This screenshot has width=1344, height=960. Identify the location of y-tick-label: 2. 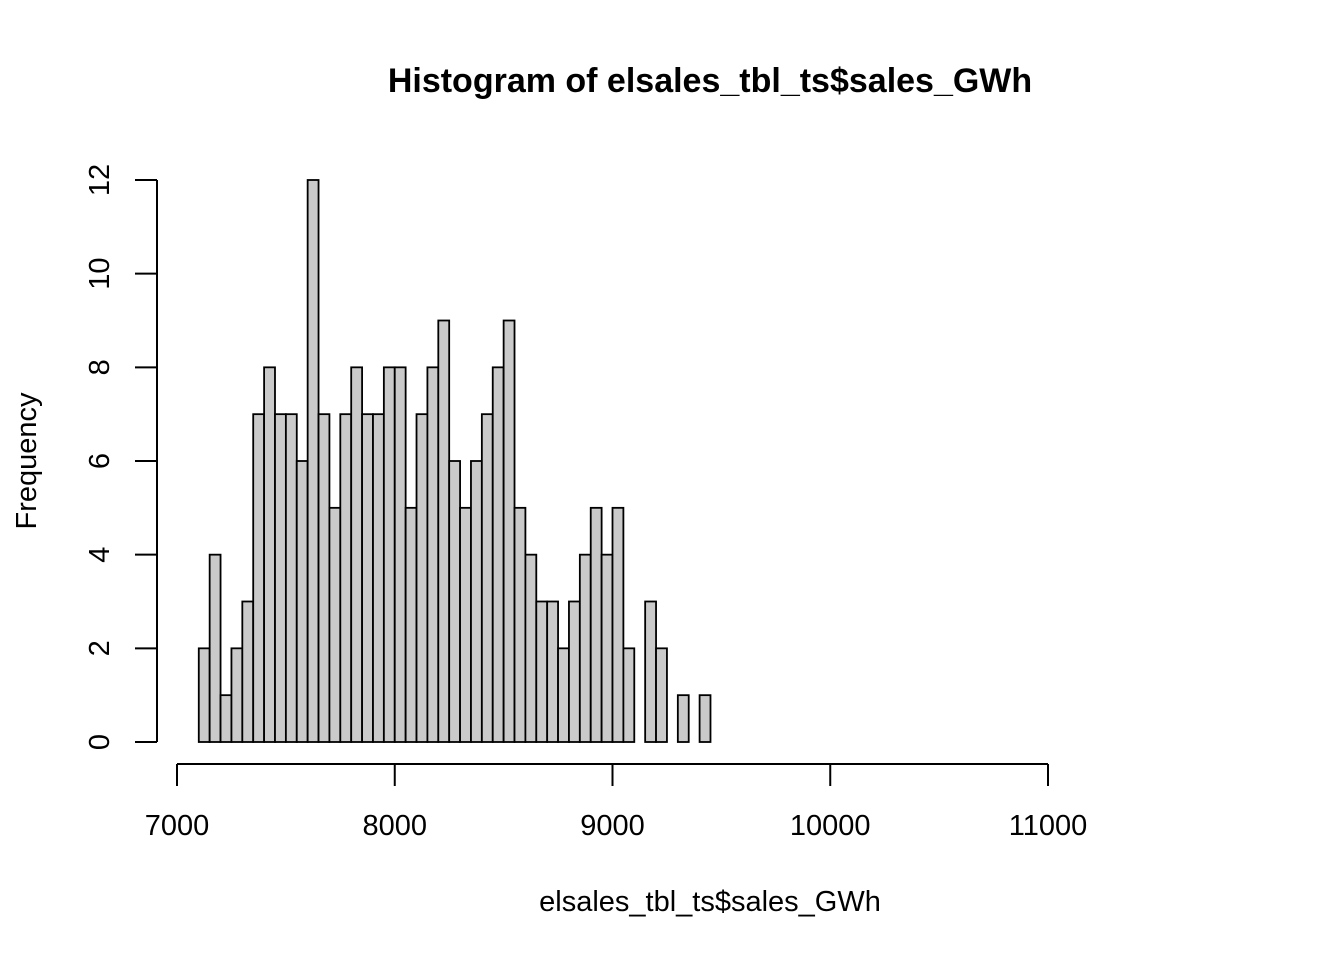
(100, 648).